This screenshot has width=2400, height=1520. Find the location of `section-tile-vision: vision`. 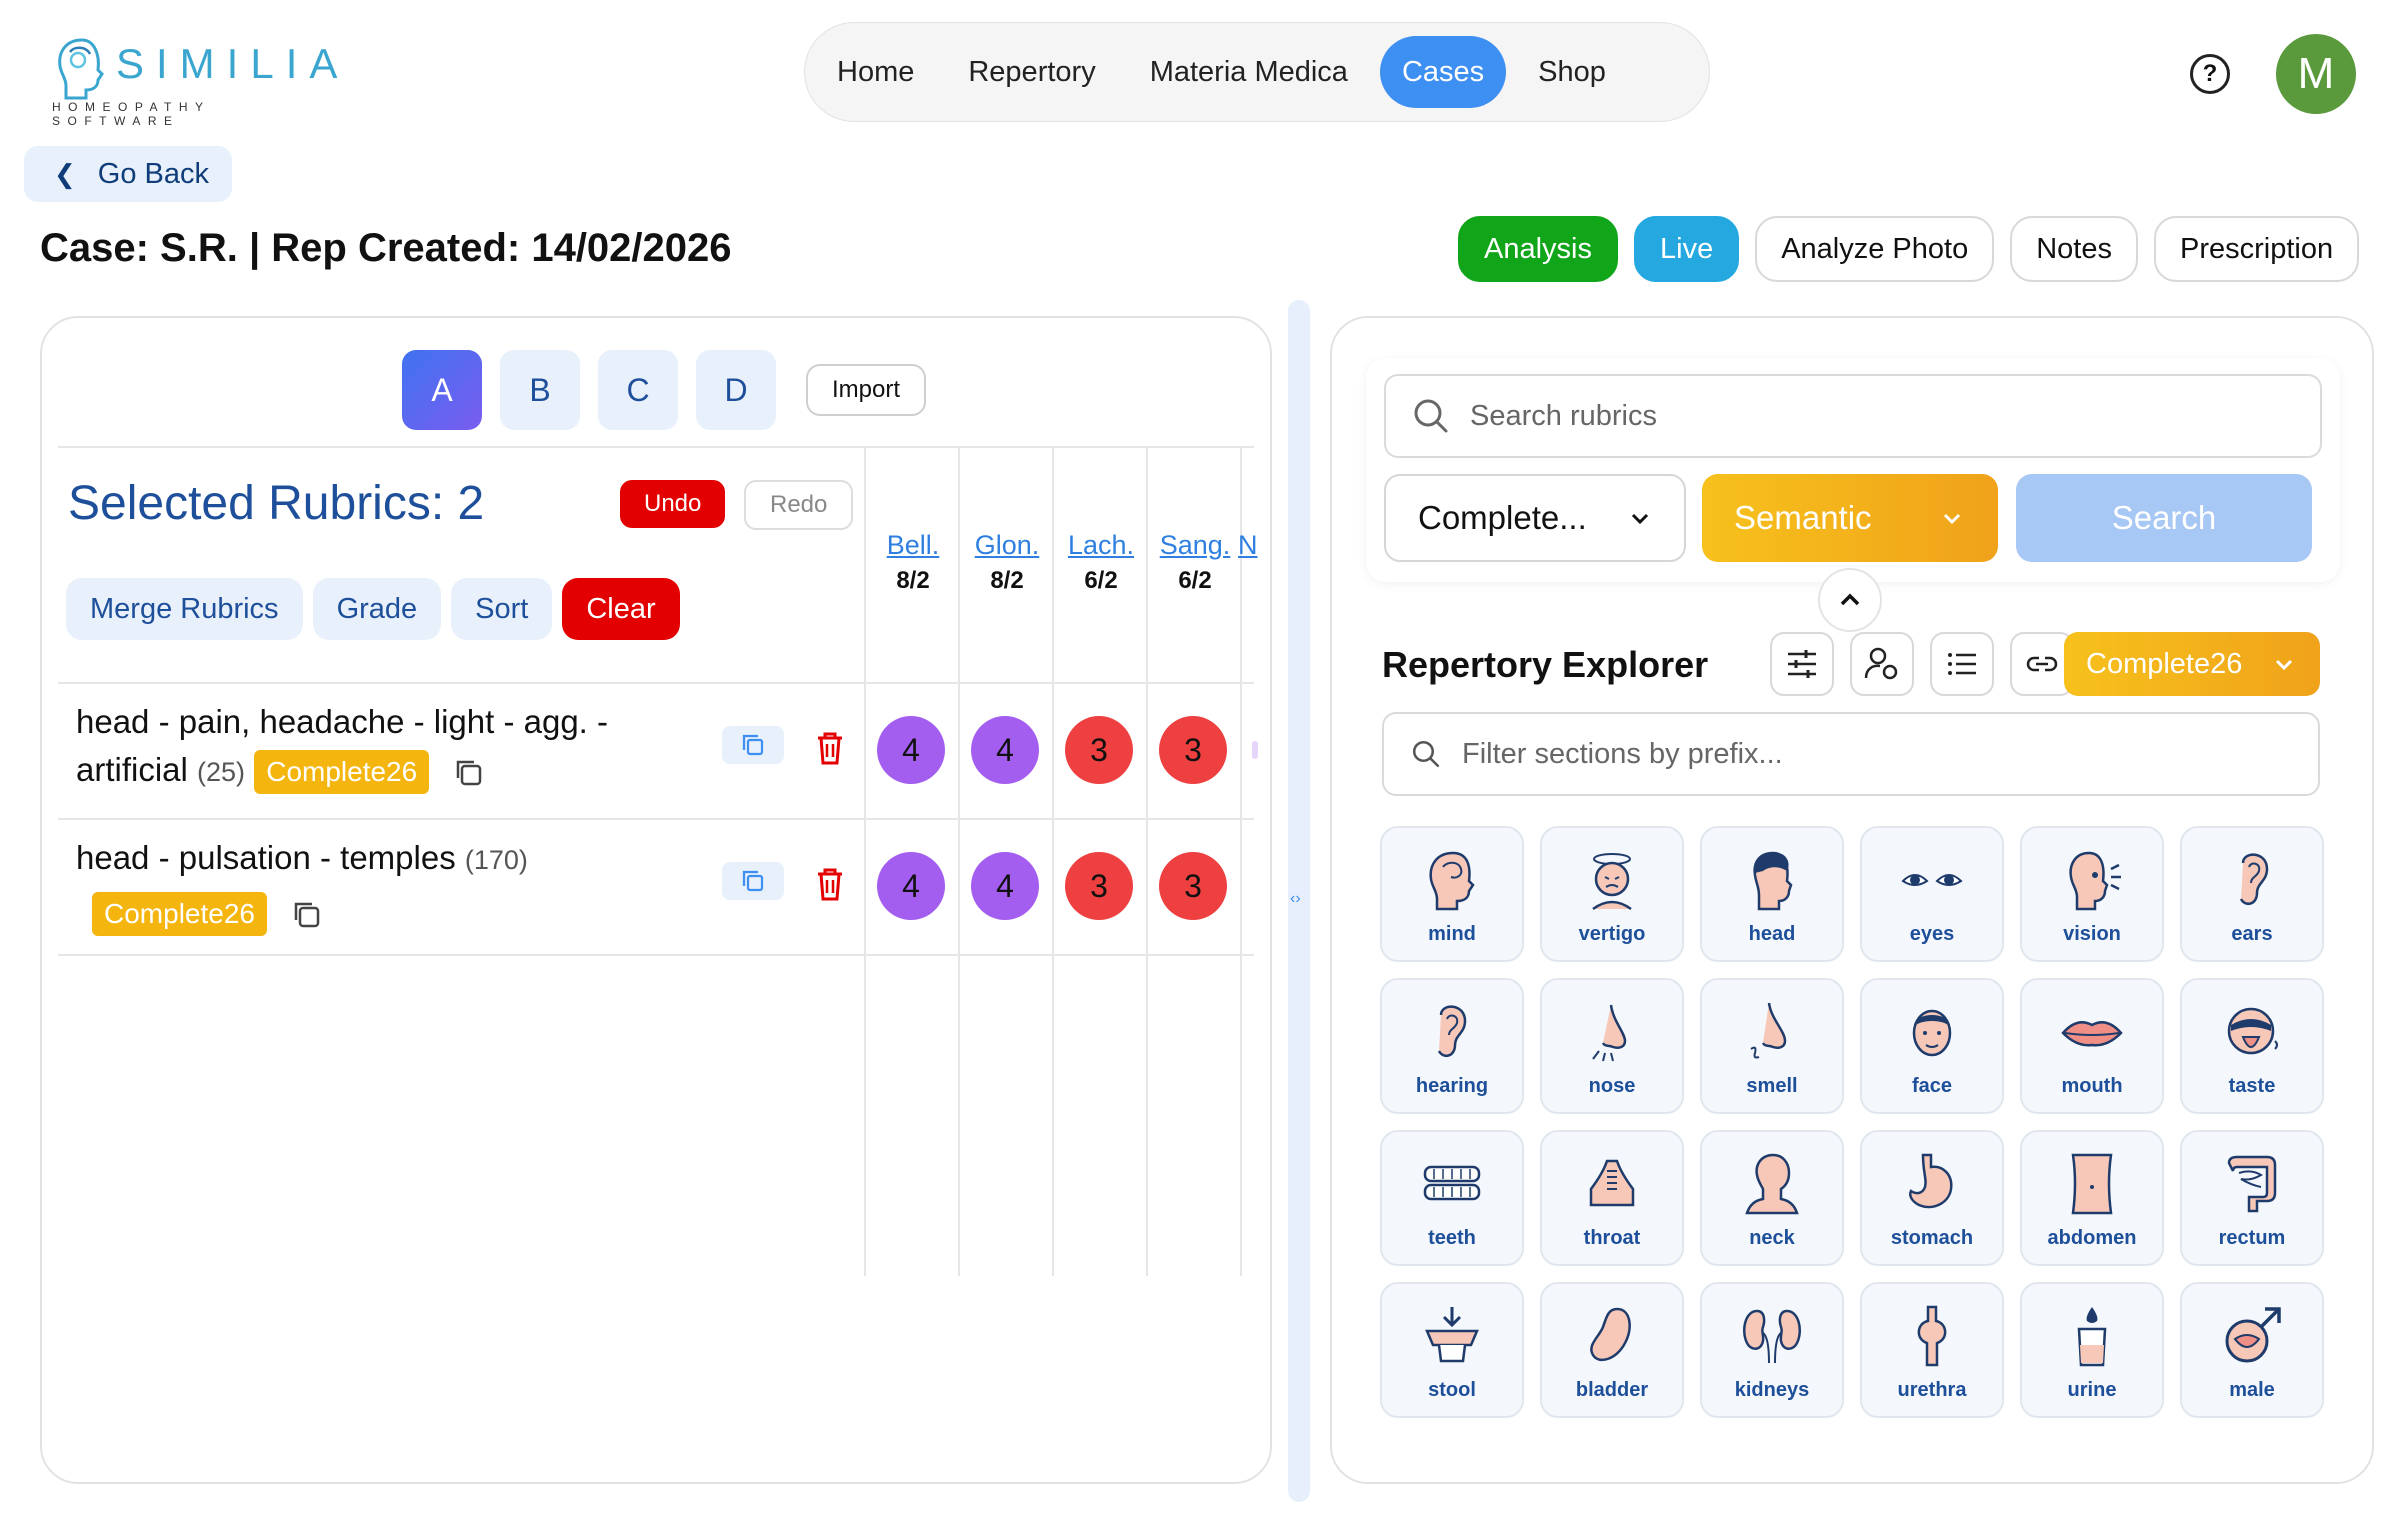

section-tile-vision: vision is located at coordinates (2092, 894).